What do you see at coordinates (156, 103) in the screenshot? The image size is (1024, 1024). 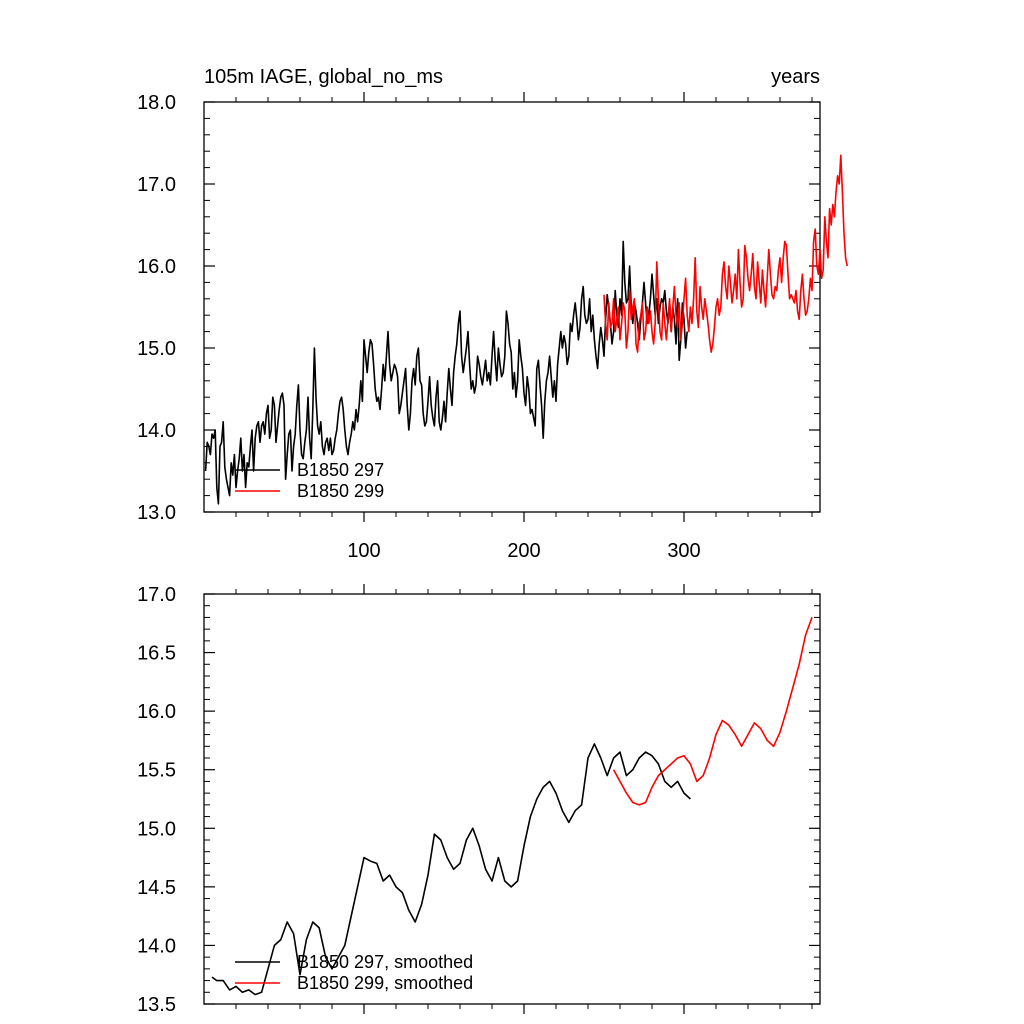 I see `y-tick-label: 18.0` at bounding box center [156, 103].